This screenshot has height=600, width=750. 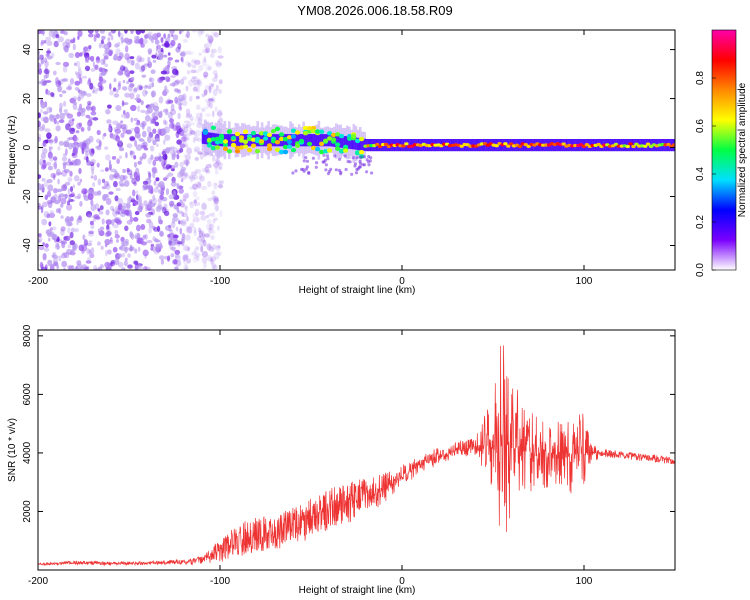 I want to click on spectrogram-ytick-label: -20, so click(x=27, y=196).